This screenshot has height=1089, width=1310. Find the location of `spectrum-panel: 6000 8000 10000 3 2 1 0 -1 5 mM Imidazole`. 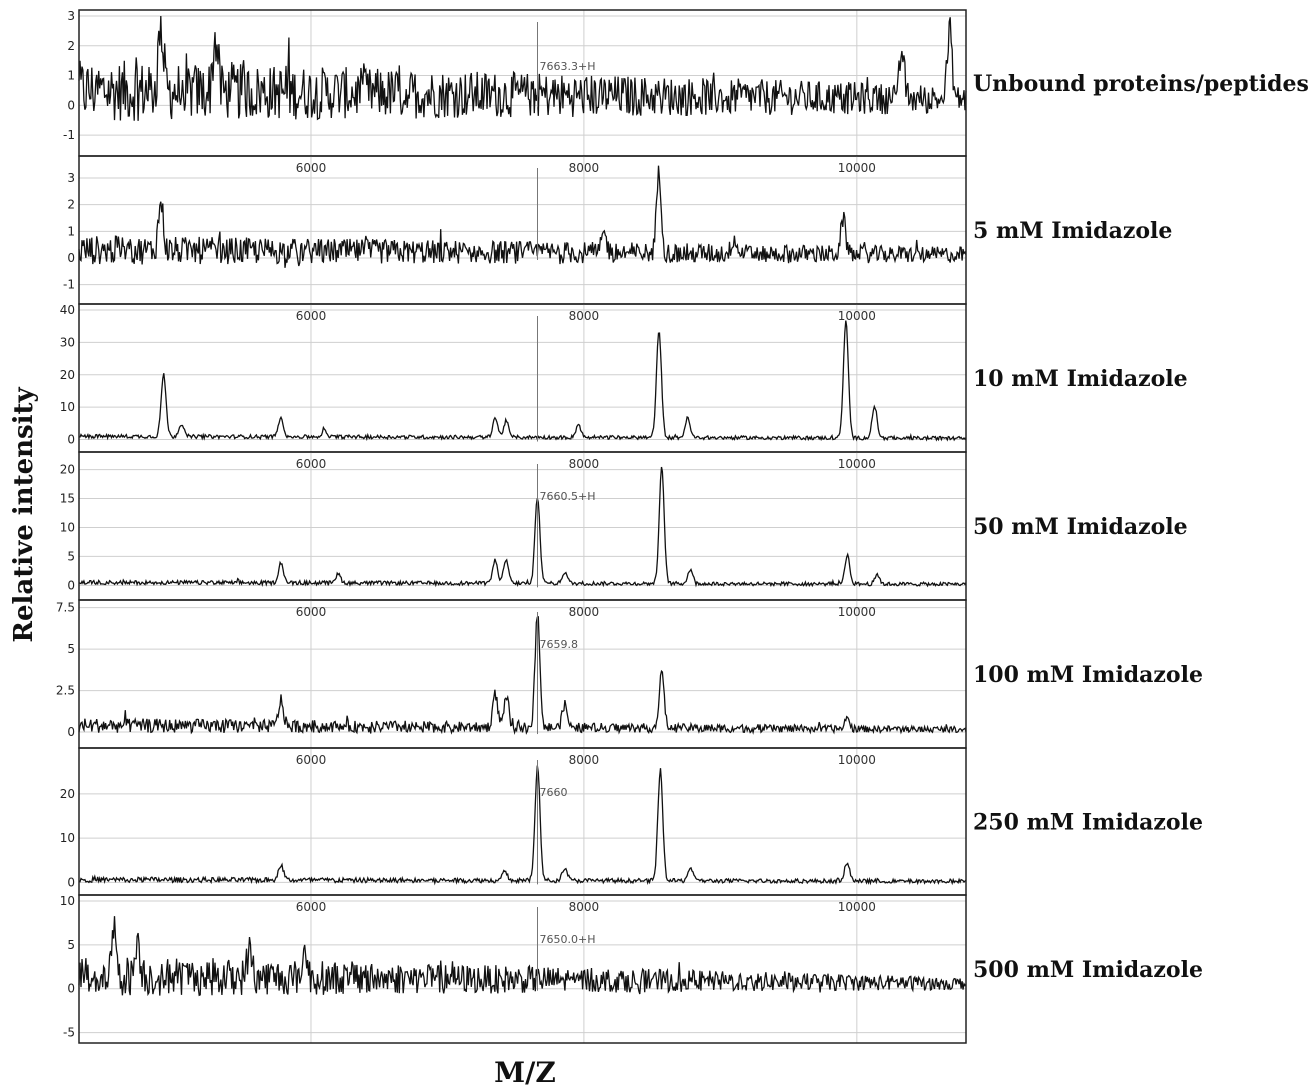

spectrum-panel: 6000 8000 10000 3 2 1 0 -1 5 mM Imidazole is located at coordinates (617, 230).